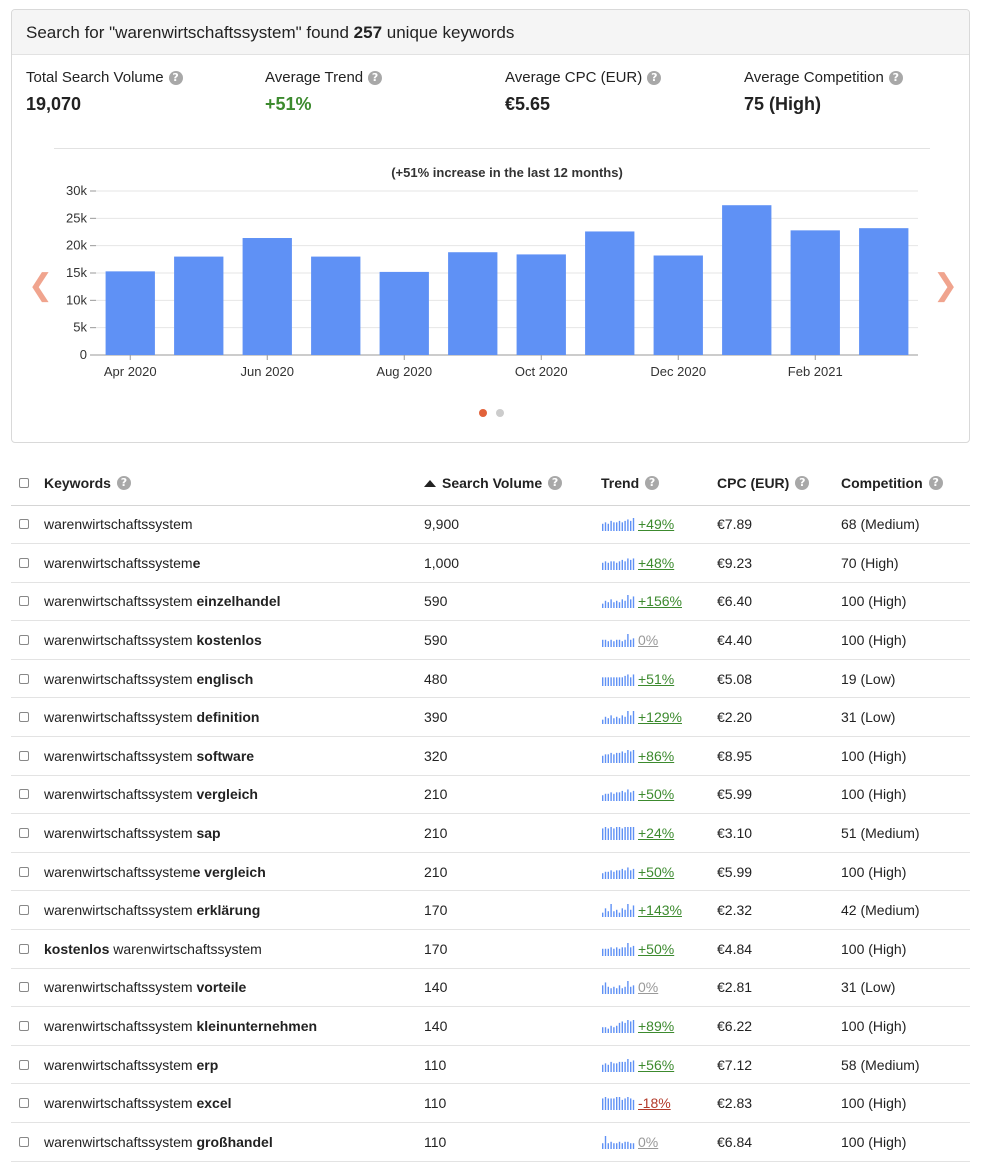 The height and width of the screenshot is (1171, 1000). I want to click on keyword-count: 257, so click(368, 32).